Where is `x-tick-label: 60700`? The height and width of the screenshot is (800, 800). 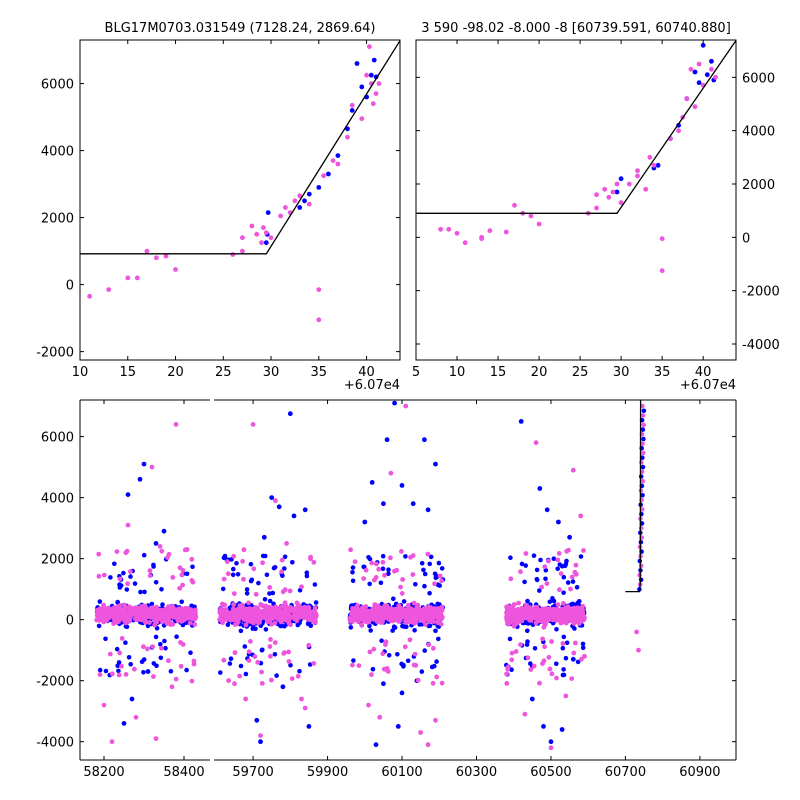
x-tick-label: 60700 is located at coordinates (625, 772).